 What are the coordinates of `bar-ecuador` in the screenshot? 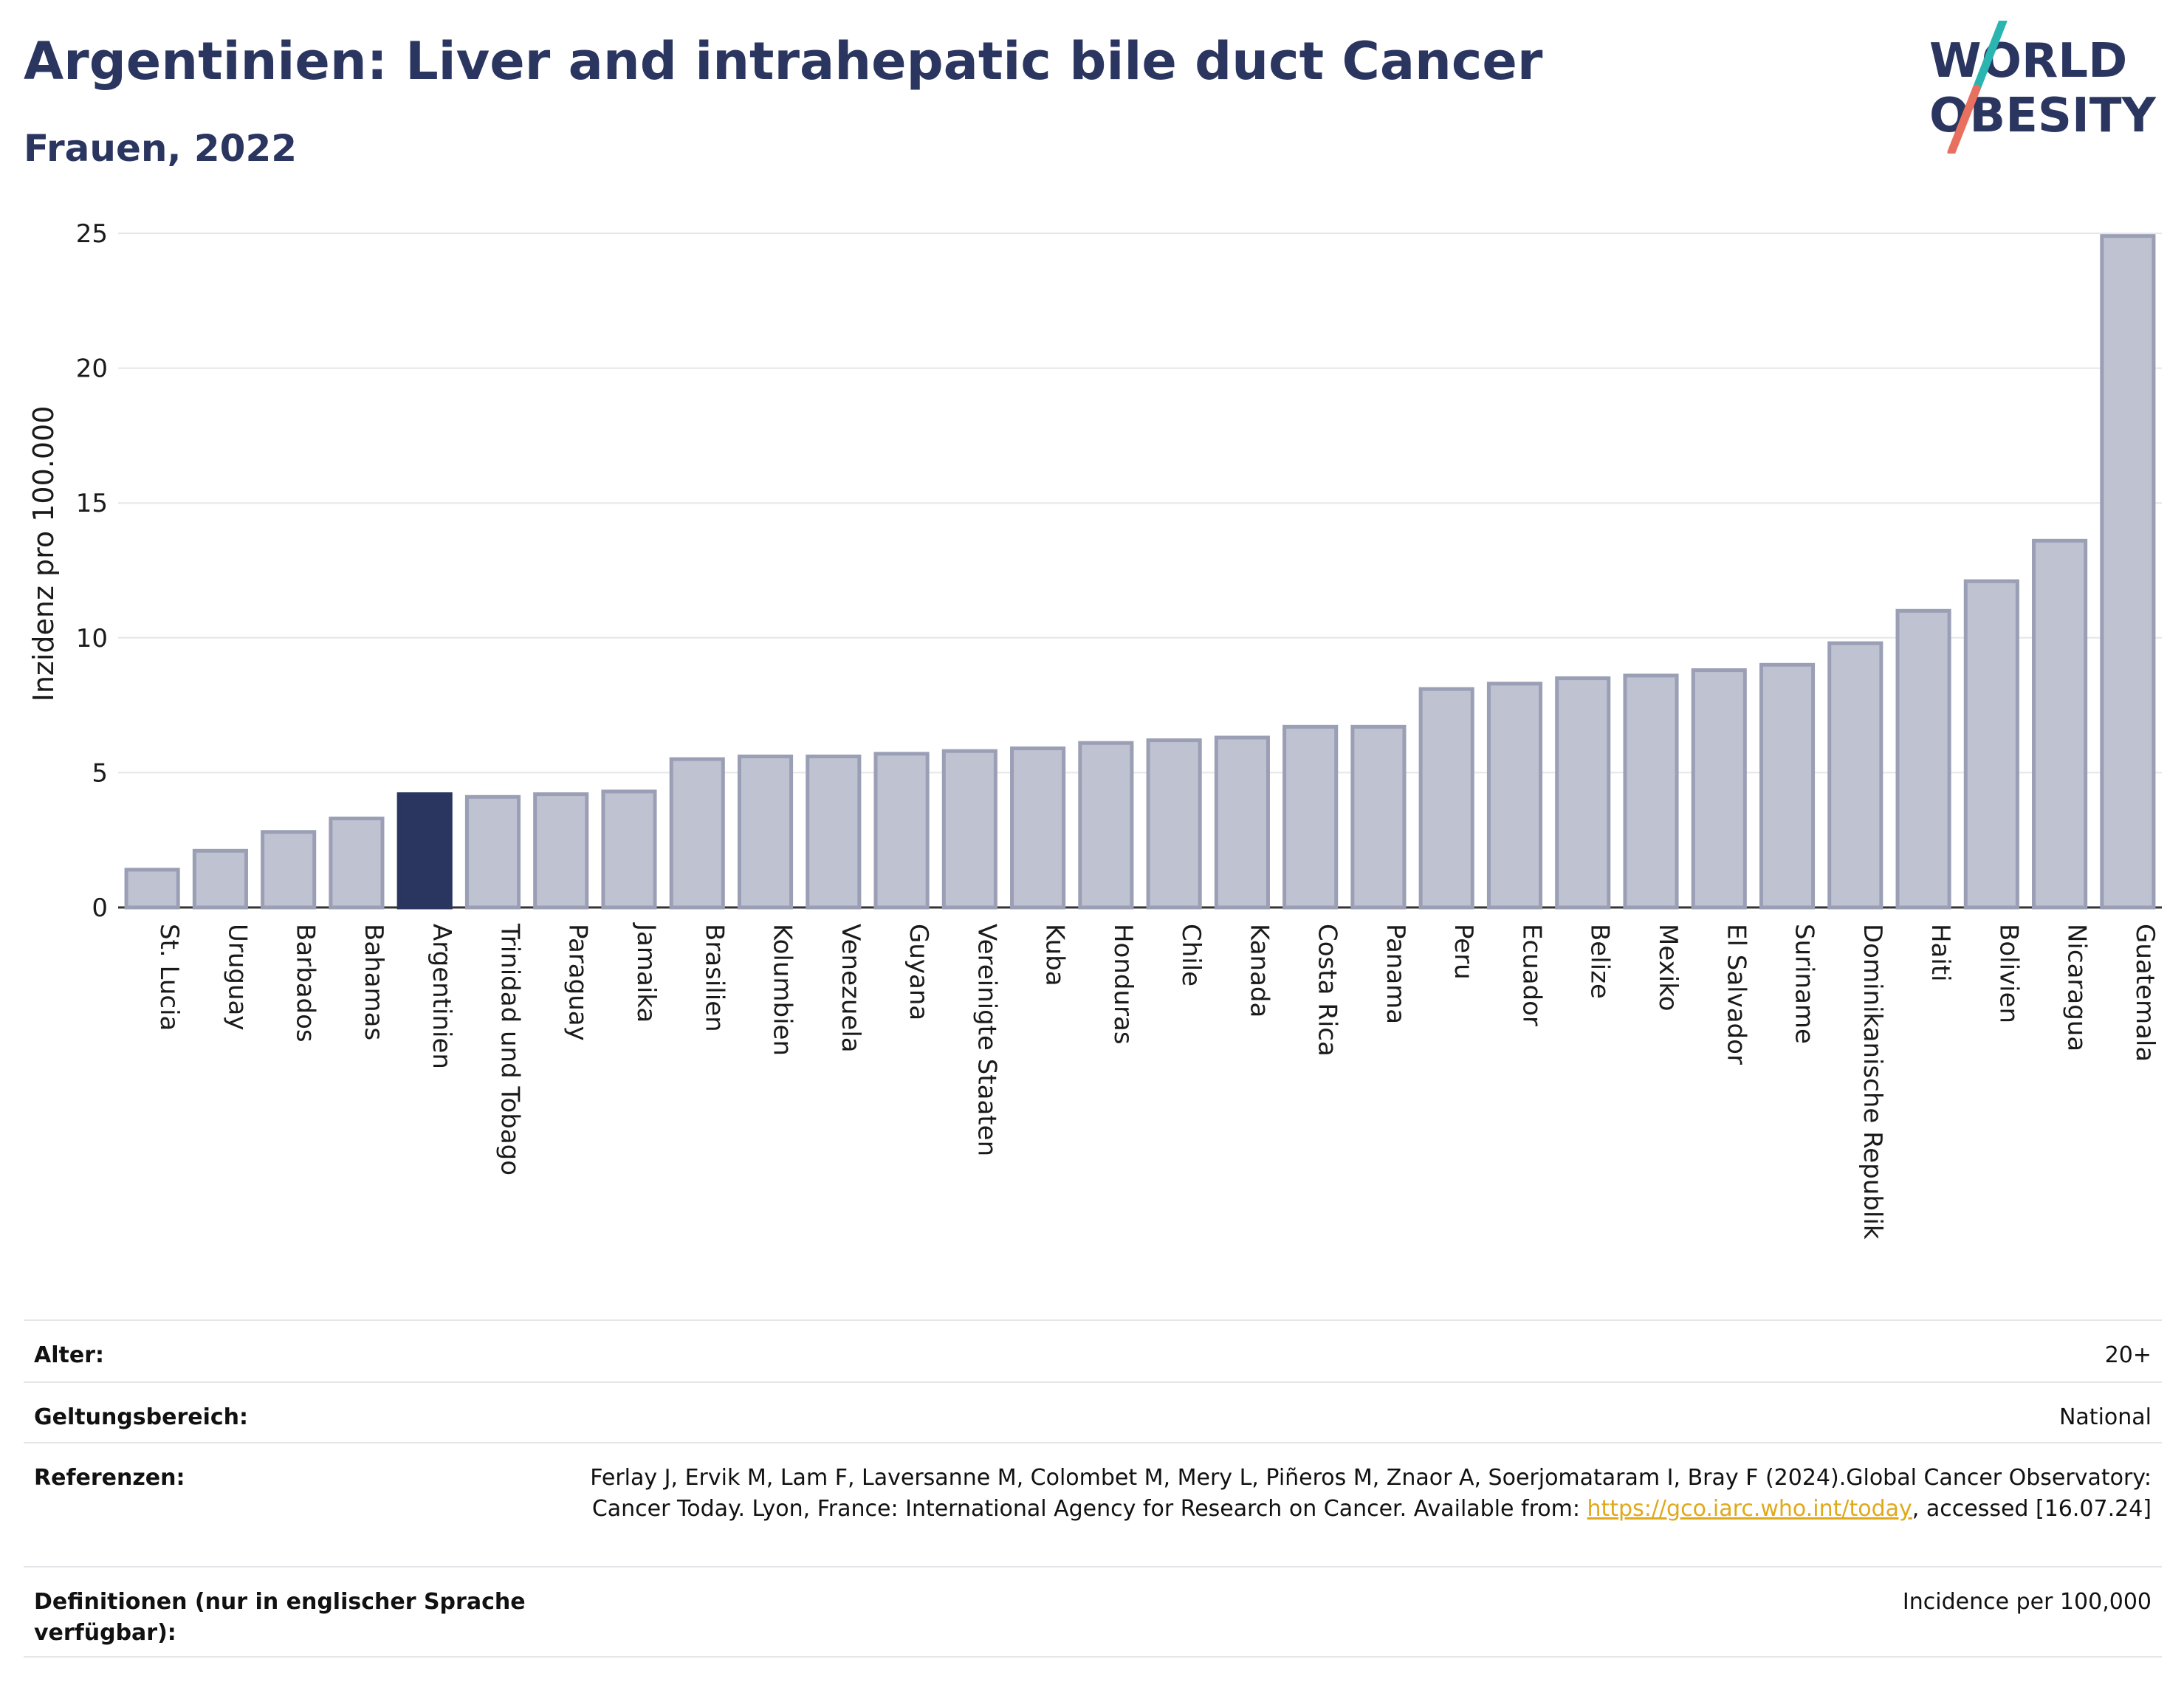 It's located at (1515, 796).